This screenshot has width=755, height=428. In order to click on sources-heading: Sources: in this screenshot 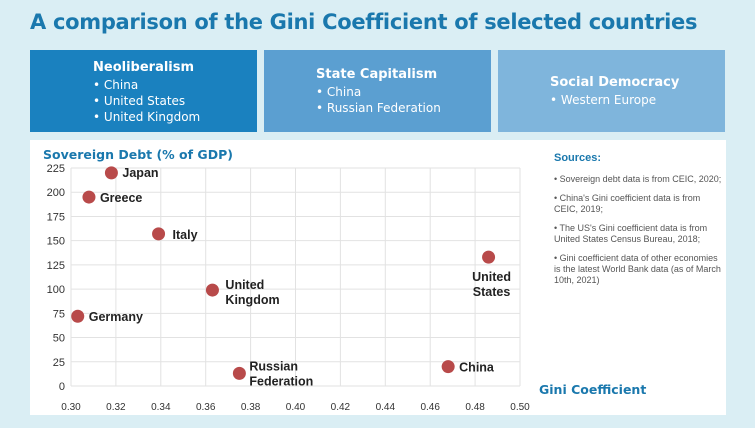, I will do `click(578, 158)`.